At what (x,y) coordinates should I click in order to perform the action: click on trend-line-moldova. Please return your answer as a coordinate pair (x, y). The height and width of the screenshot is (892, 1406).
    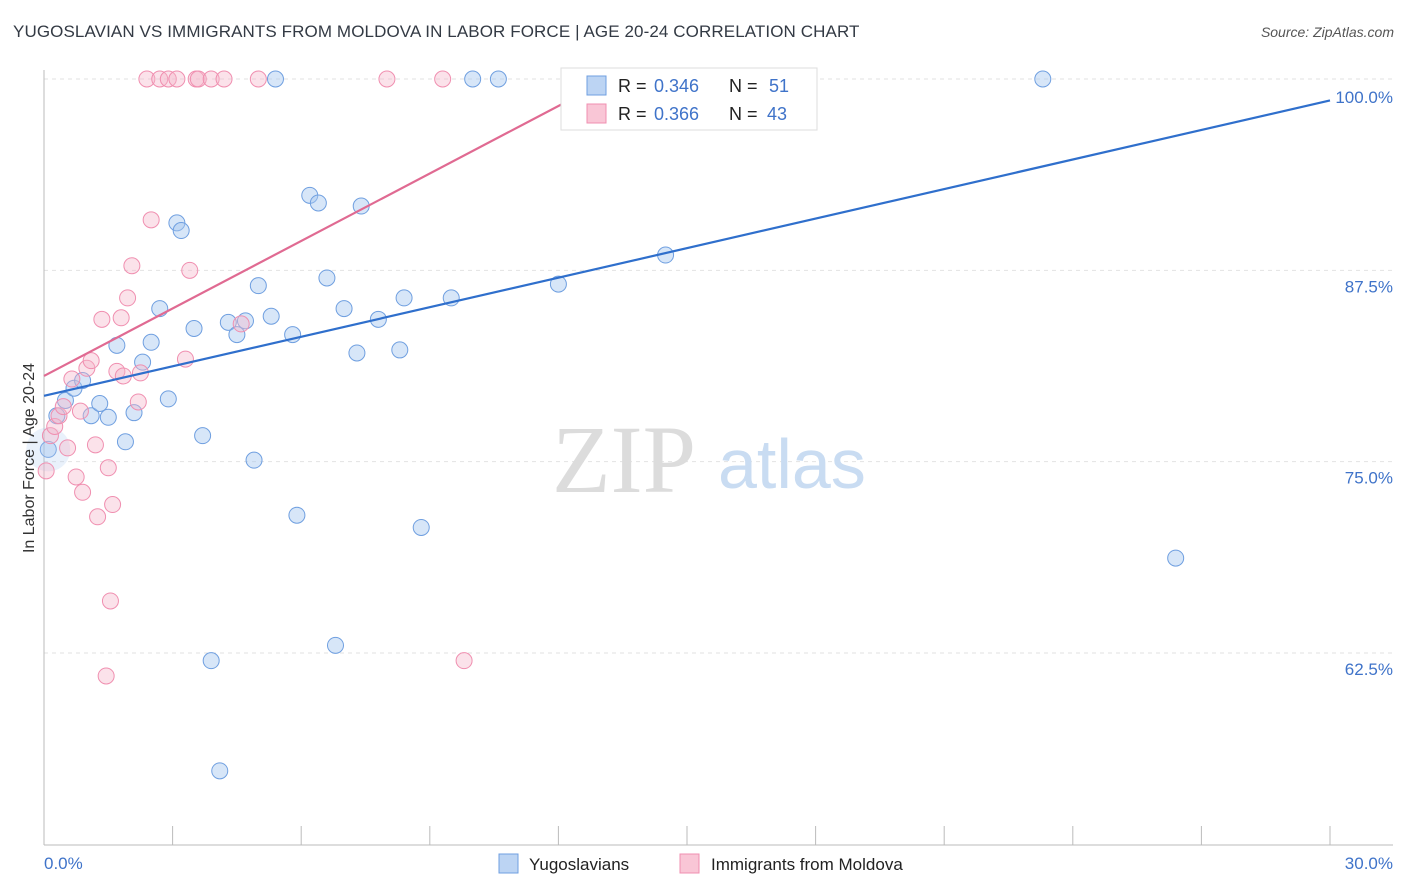
    Looking at the image, I should click on (327, 227).